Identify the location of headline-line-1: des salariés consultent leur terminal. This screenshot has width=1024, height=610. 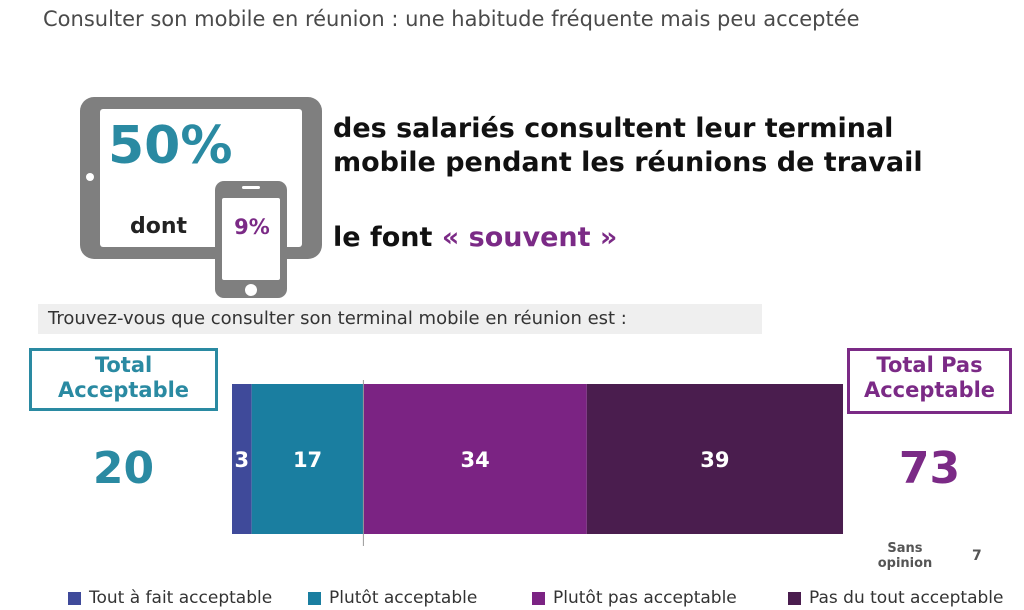
(613, 128).